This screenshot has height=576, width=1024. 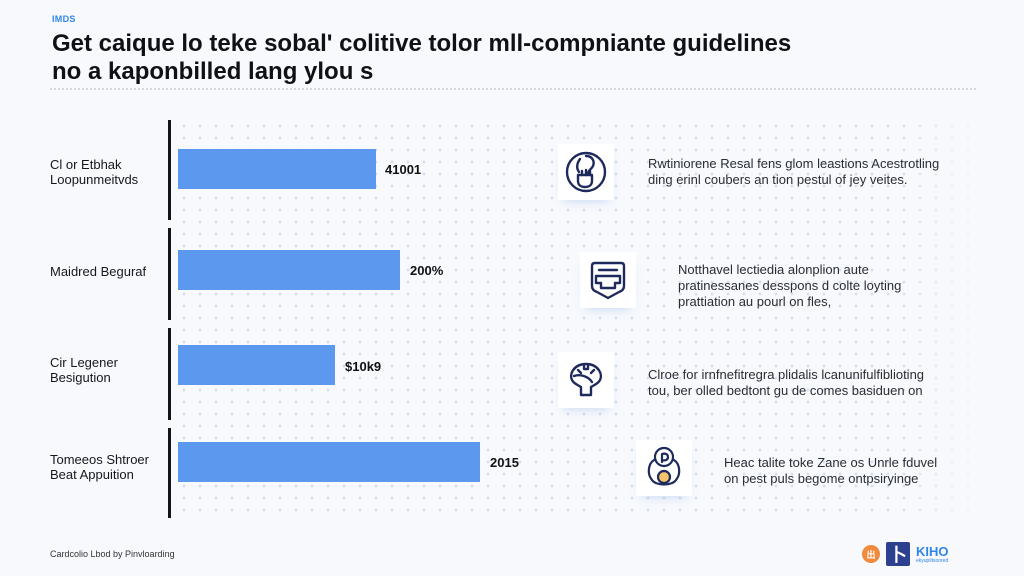 What do you see at coordinates (504, 462) in the screenshot?
I see `bar-value-4: 2015` at bounding box center [504, 462].